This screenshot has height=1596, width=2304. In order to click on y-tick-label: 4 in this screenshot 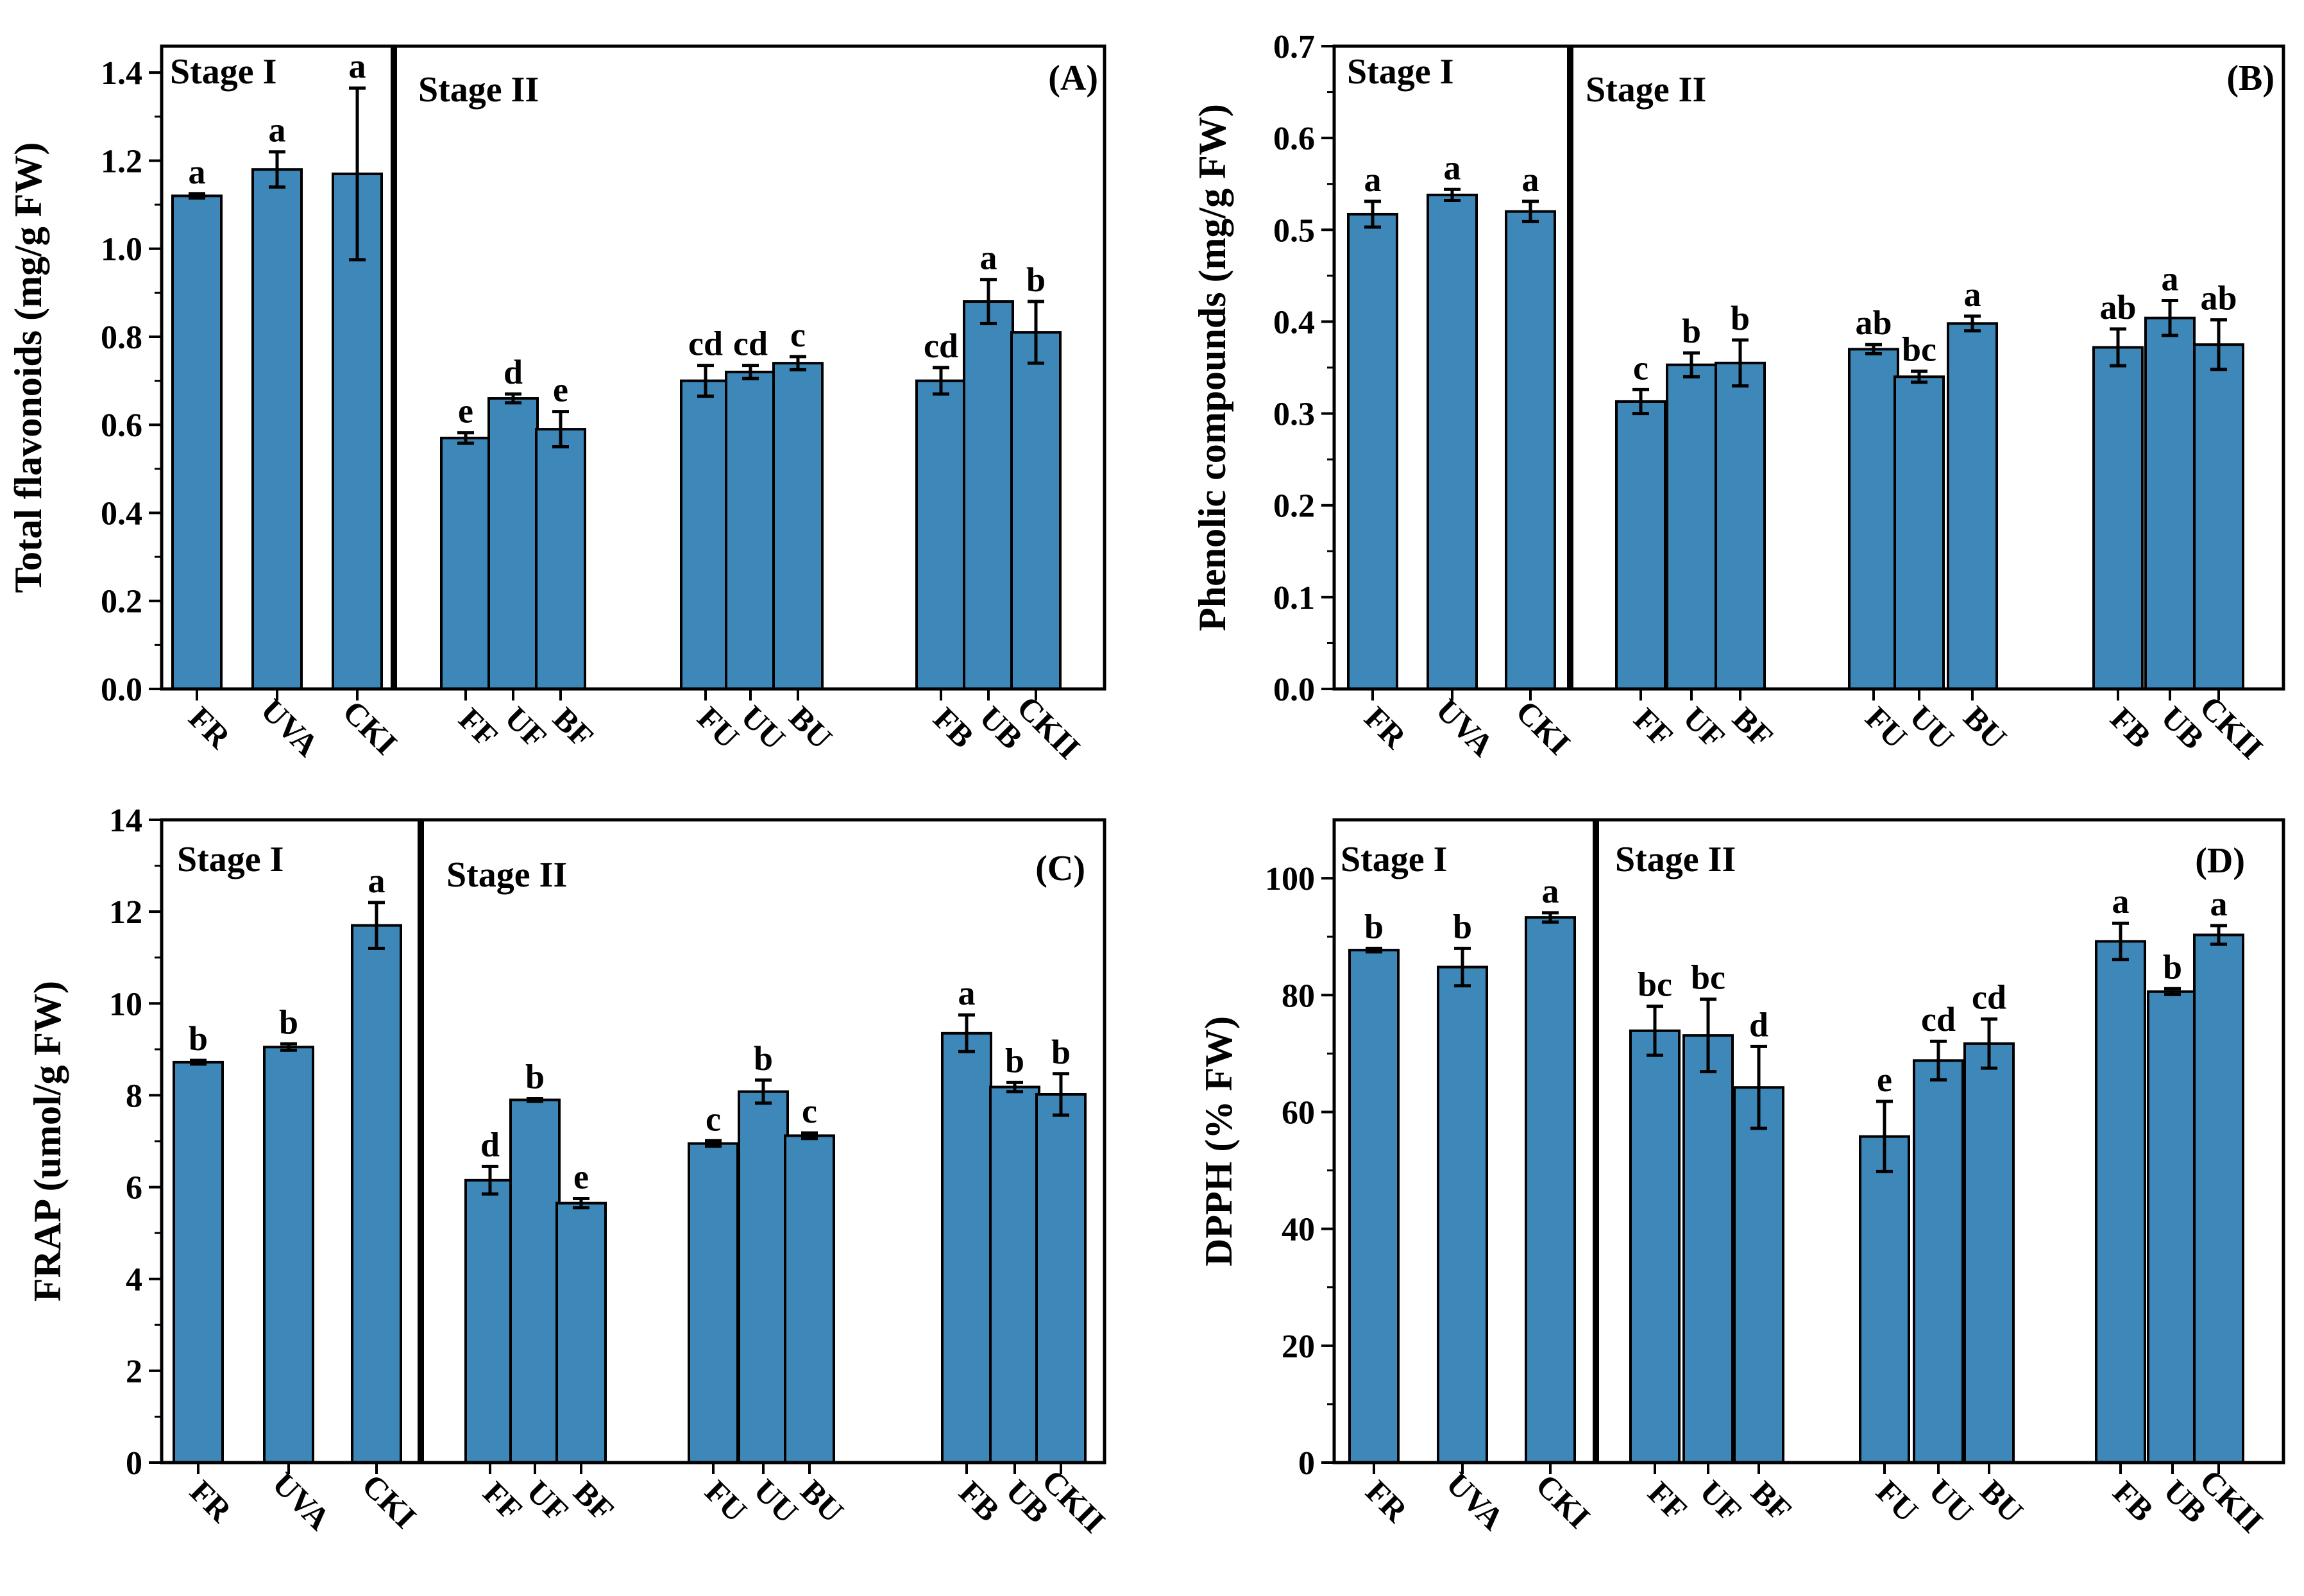, I will do `click(134, 1280)`.